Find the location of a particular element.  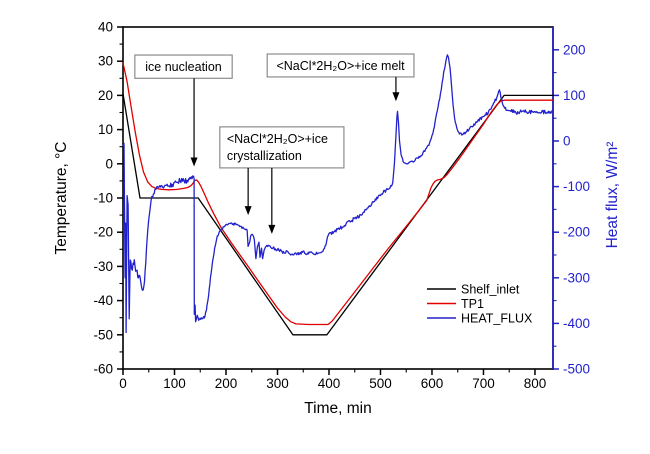

y-left-tick-label: 30 is located at coordinates (105, 61).